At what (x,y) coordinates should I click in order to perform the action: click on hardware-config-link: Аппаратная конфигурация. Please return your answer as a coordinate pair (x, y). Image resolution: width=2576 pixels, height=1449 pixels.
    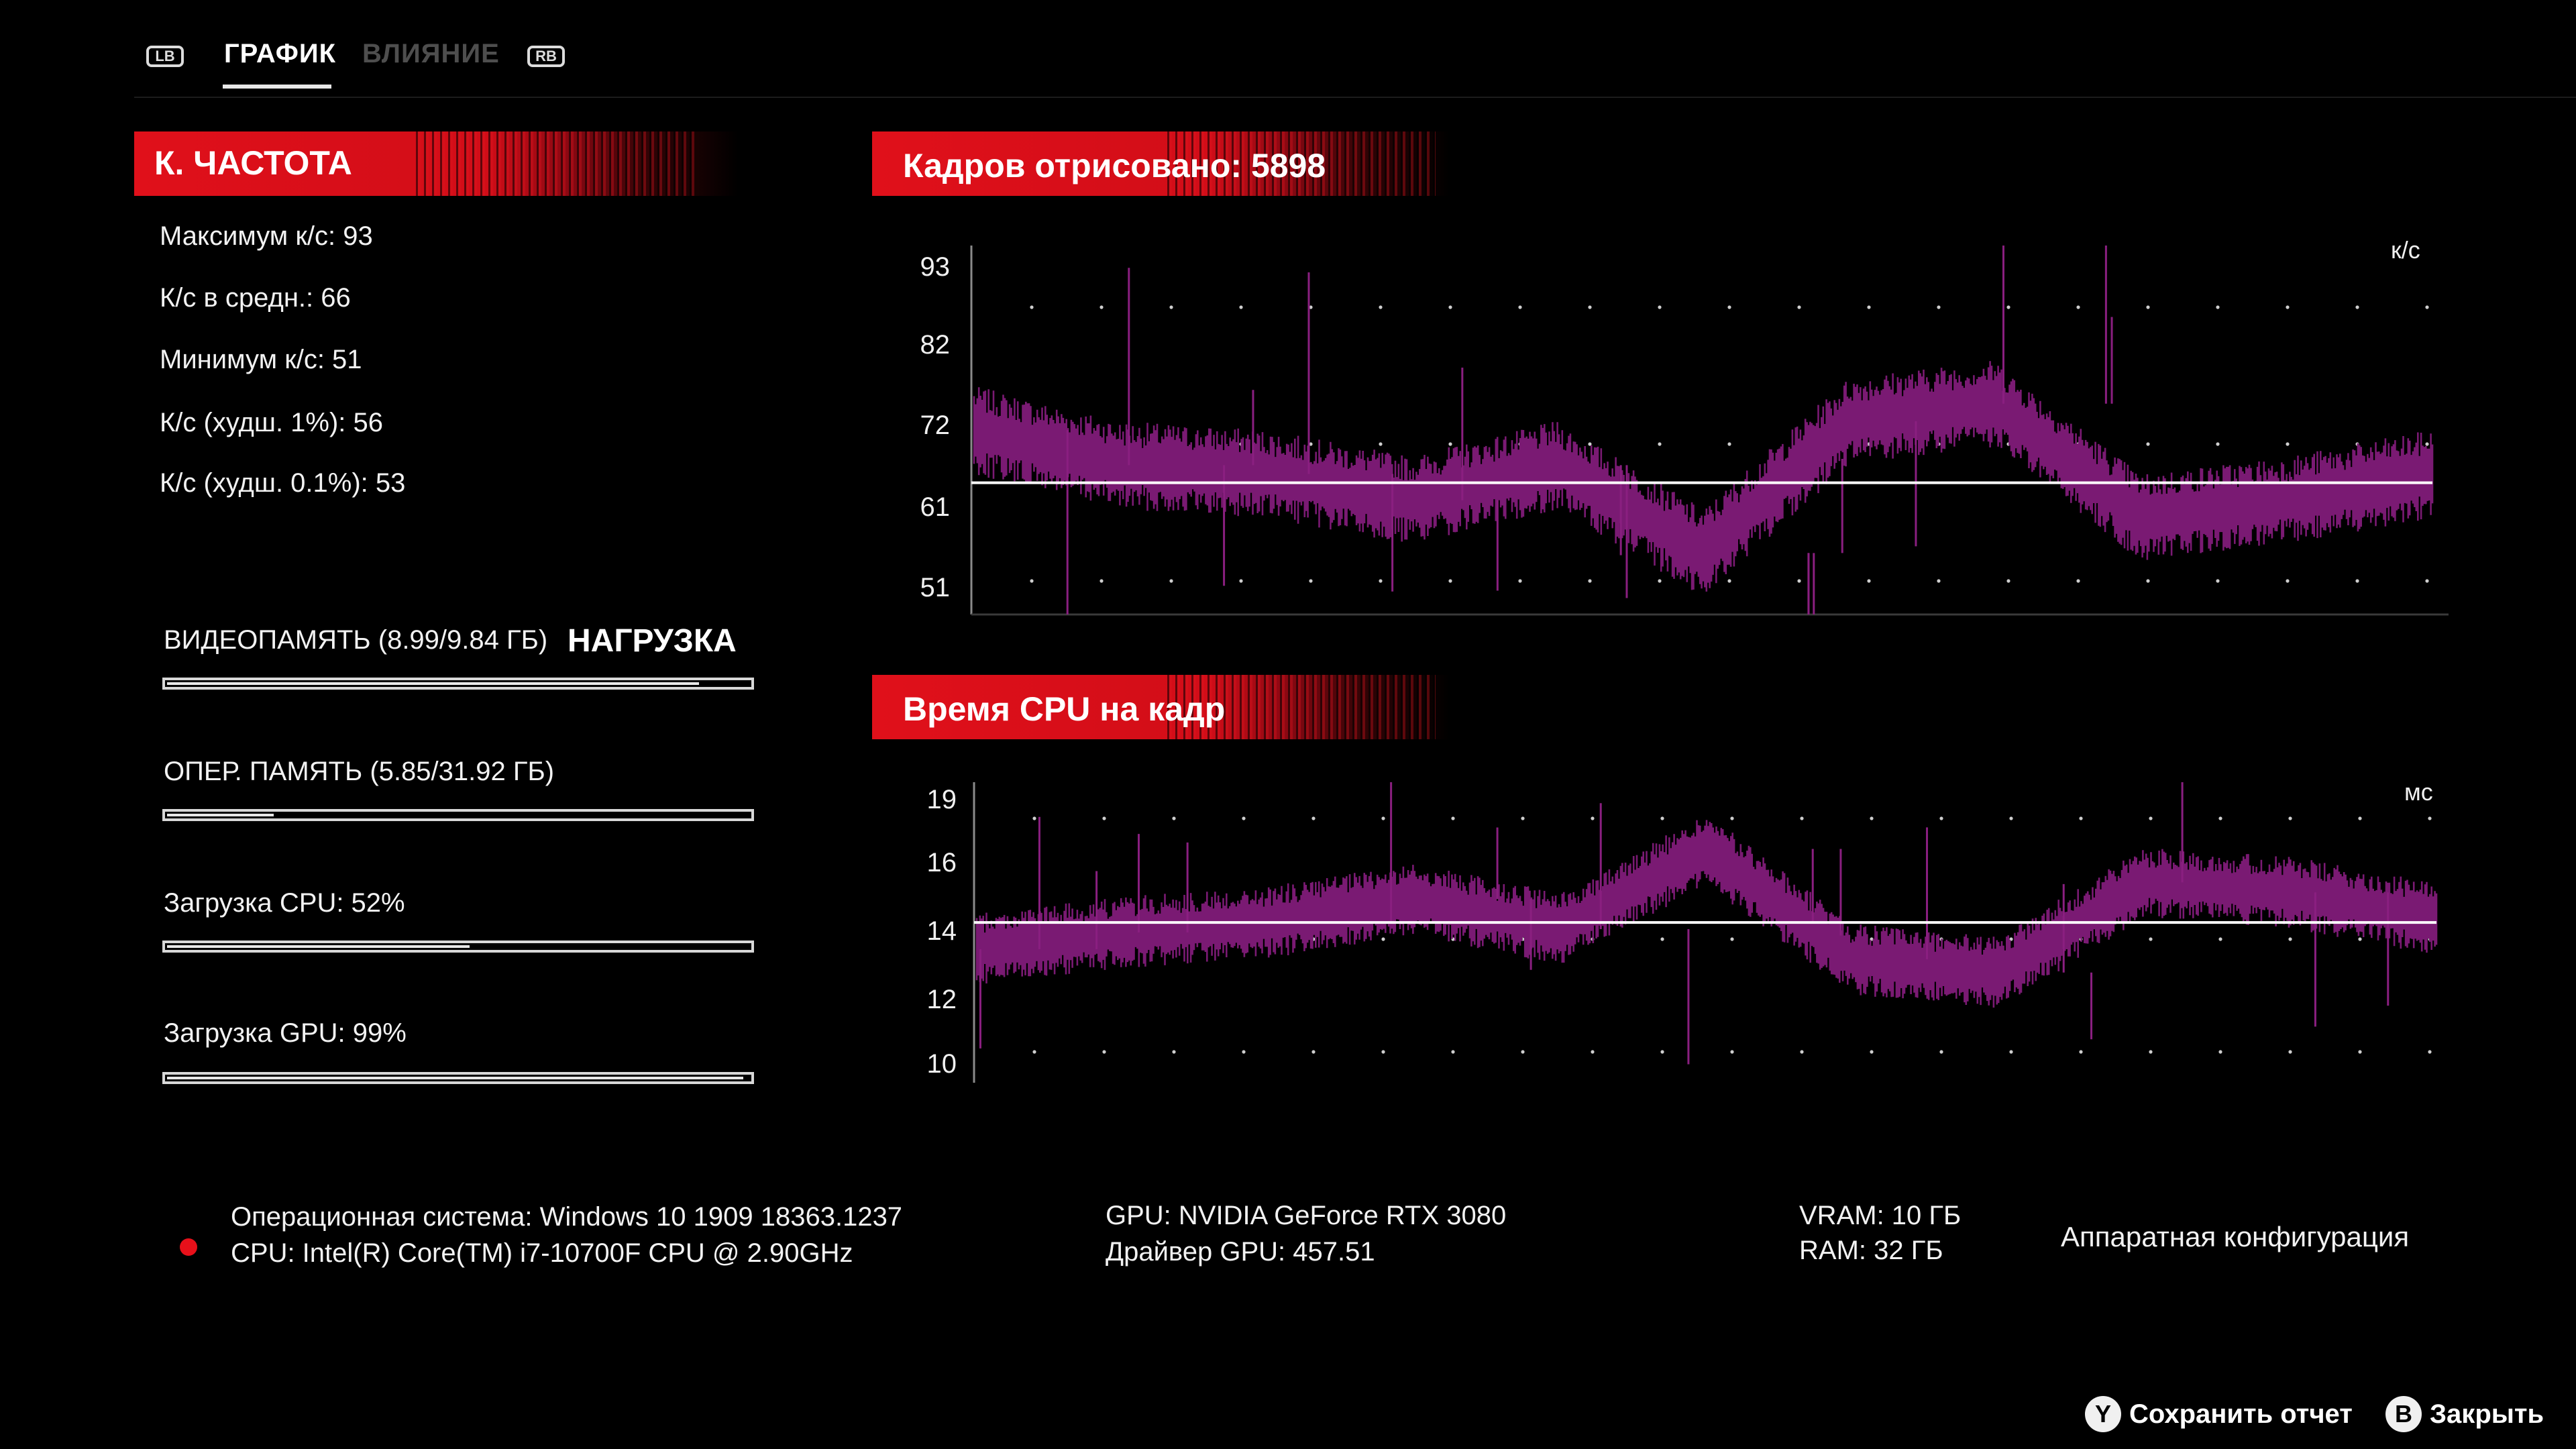
    Looking at the image, I should click on (2235, 1236).